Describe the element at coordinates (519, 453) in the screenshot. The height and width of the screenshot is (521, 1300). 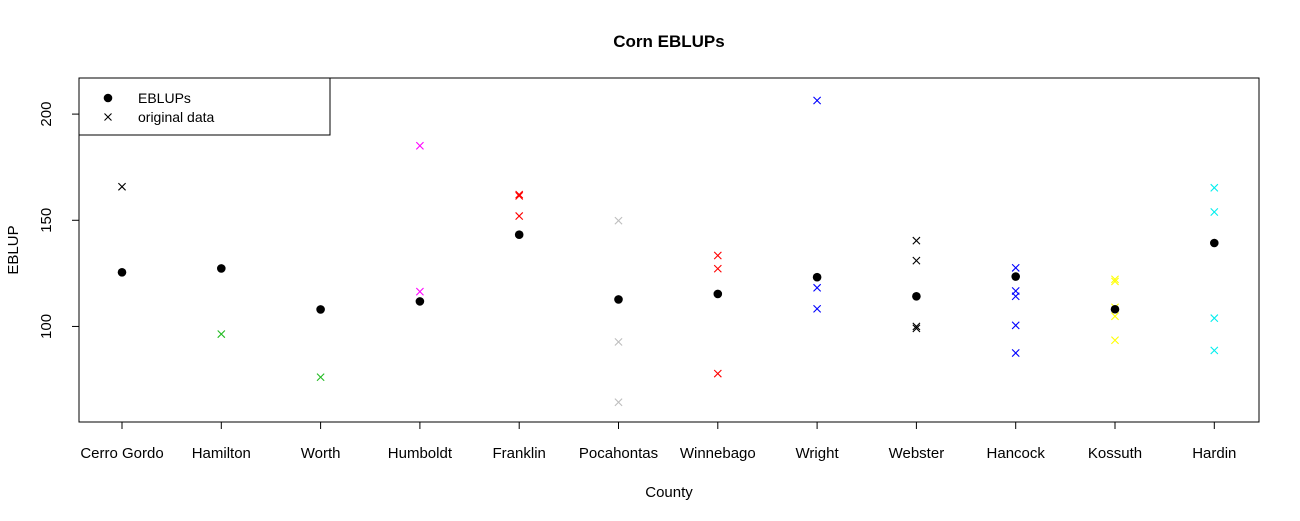
I see `x-tick-label: Franklin` at that location.